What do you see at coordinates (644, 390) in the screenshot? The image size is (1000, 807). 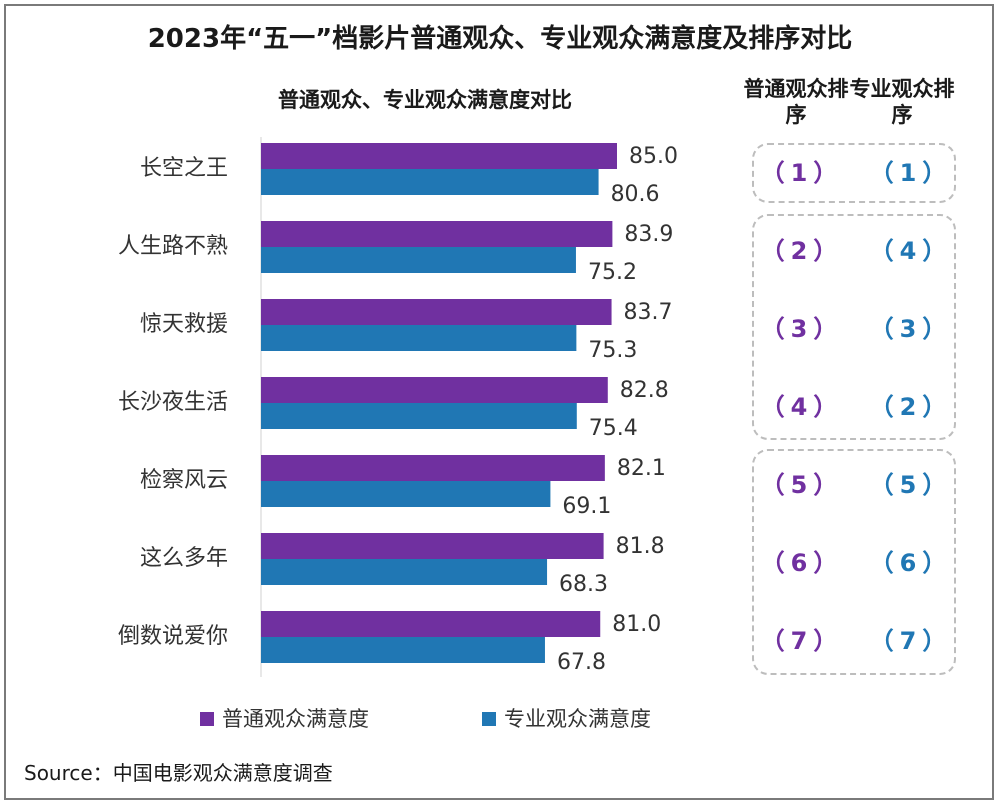 I see `data-label: 82.8` at bounding box center [644, 390].